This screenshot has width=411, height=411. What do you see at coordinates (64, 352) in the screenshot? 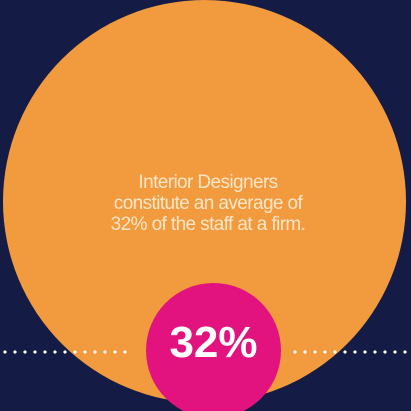
I see `dotted-divider-left` at bounding box center [64, 352].